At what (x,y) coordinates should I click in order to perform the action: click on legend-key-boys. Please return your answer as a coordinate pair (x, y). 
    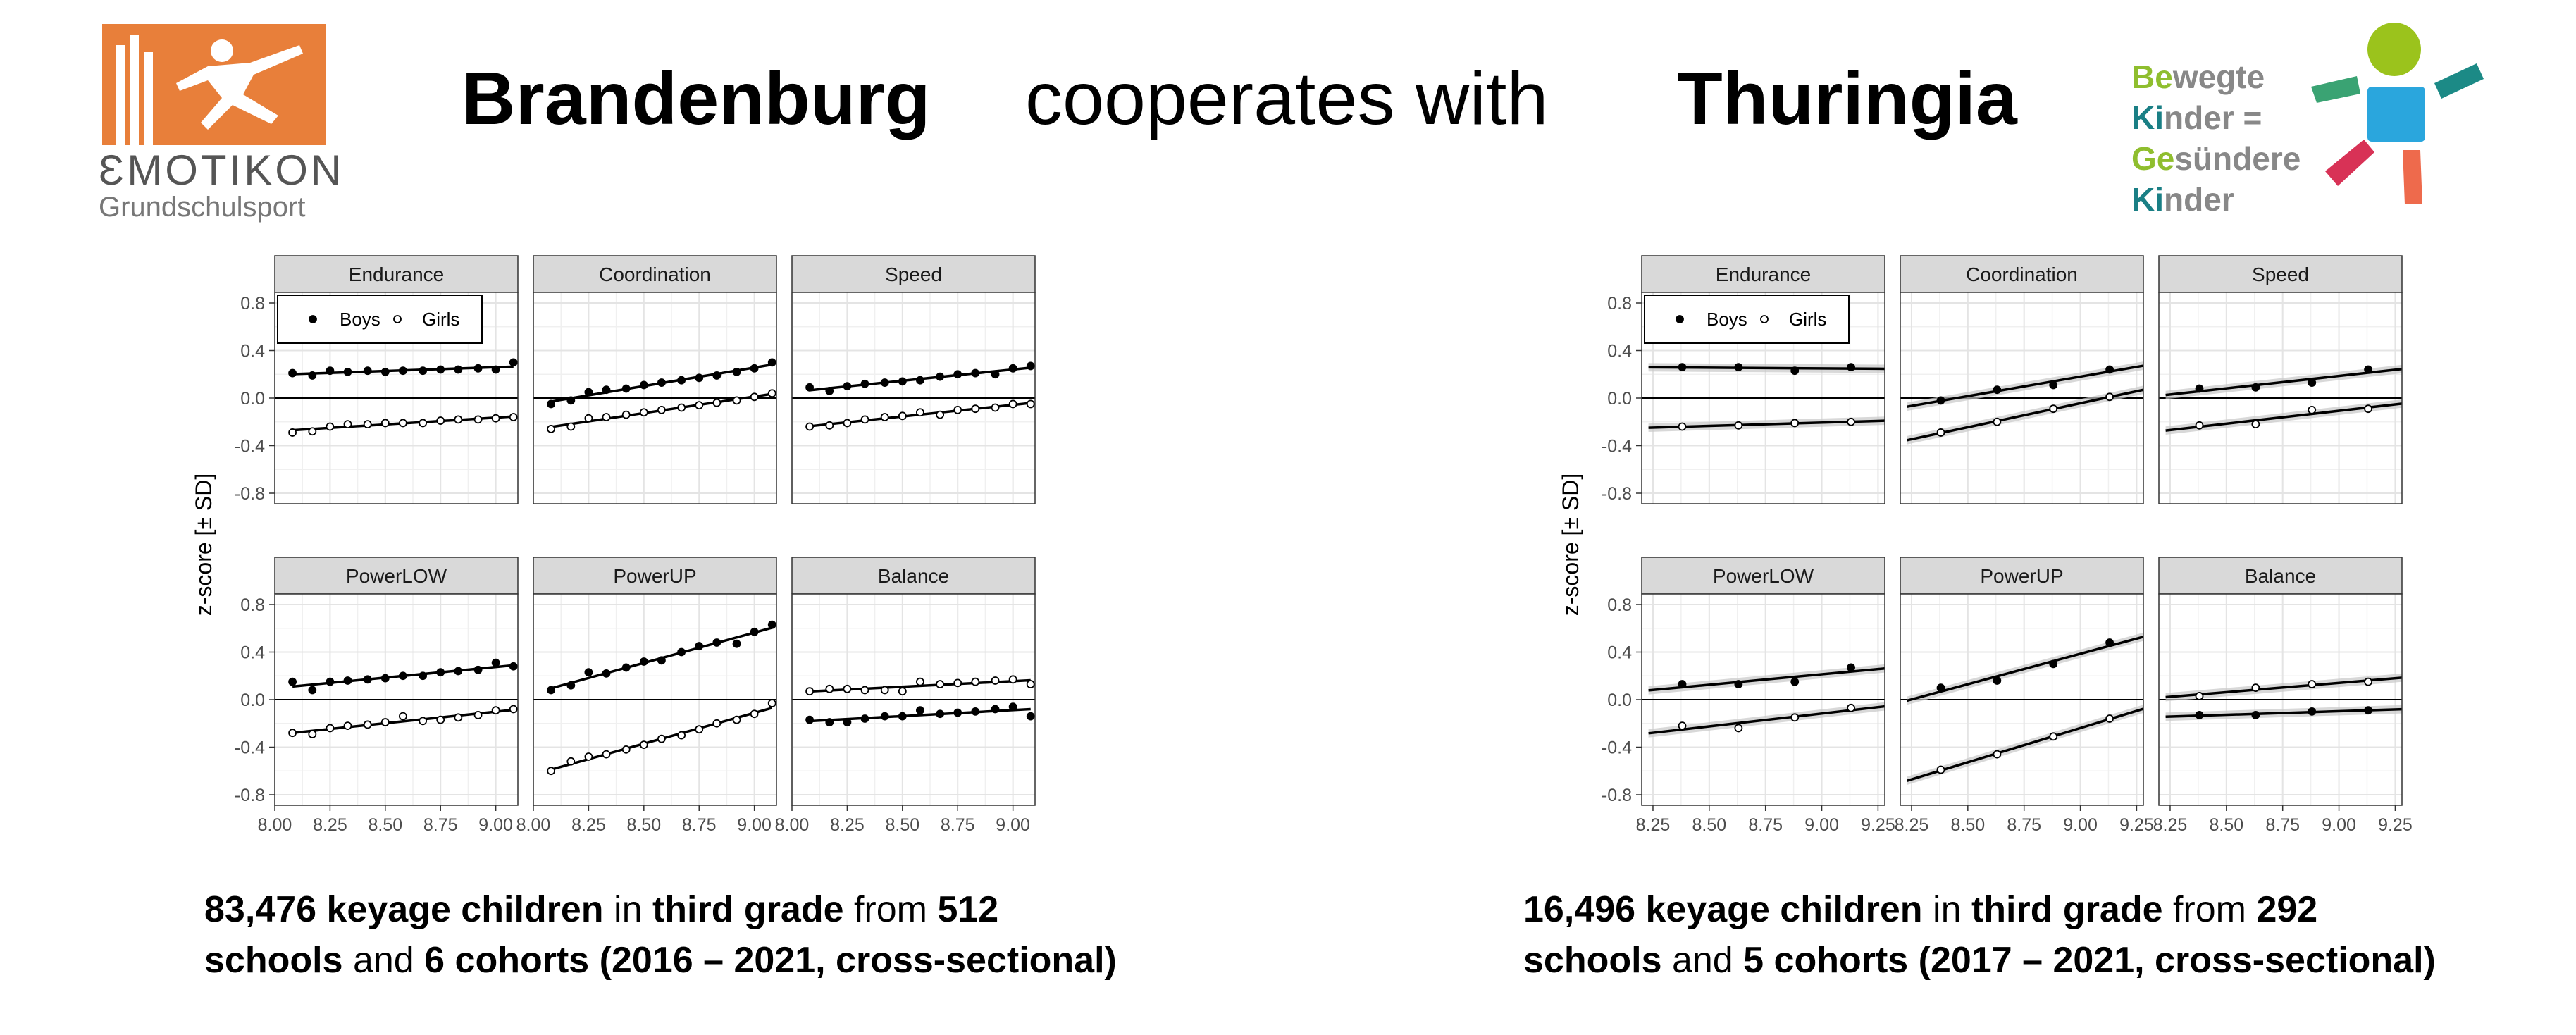
    Looking at the image, I should click on (1680, 319).